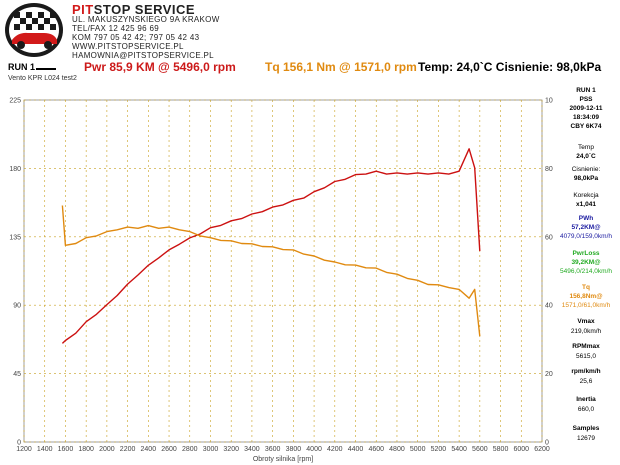 The height and width of the screenshot is (465, 620). I want to click on x-tick-label: 1200, so click(24, 449).